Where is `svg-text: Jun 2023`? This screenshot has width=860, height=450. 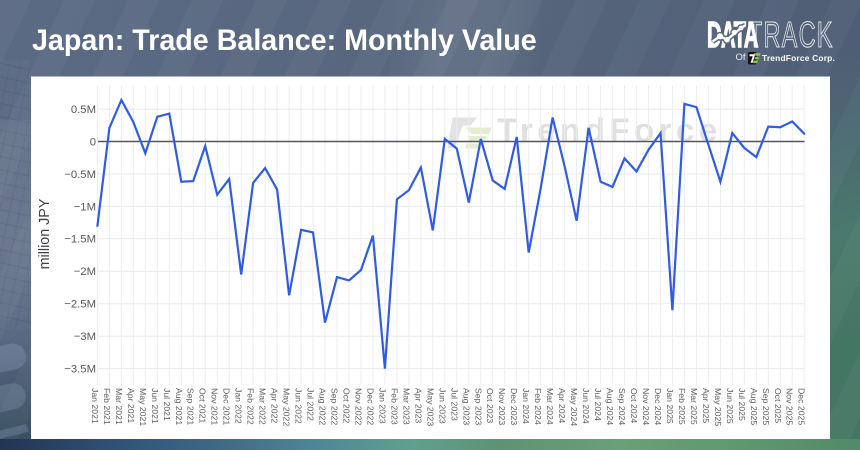 svg-text: Jun 2023 is located at coordinates (442, 406).